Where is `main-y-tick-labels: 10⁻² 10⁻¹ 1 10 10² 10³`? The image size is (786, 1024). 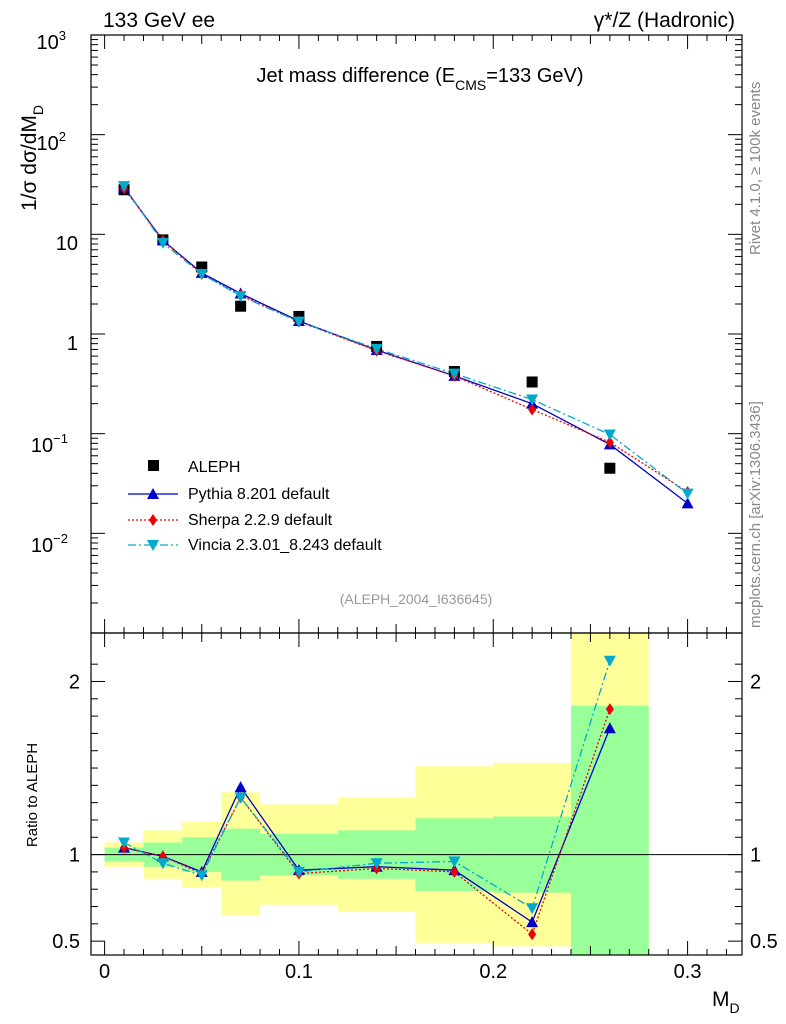
main-y-tick-labels: 10⁻² 10⁻¹ 1 10 10² 10³ is located at coordinates (54, 292).